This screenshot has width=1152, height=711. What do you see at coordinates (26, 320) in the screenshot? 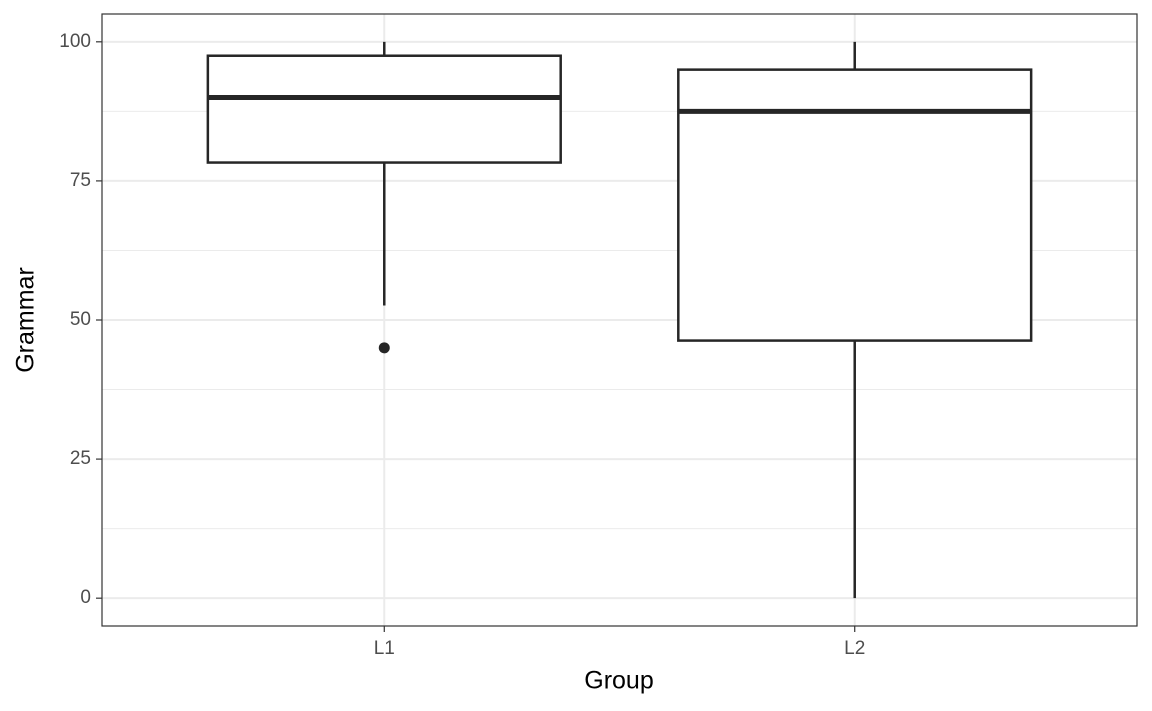
I see `y-axis-title: Grammar` at bounding box center [26, 320].